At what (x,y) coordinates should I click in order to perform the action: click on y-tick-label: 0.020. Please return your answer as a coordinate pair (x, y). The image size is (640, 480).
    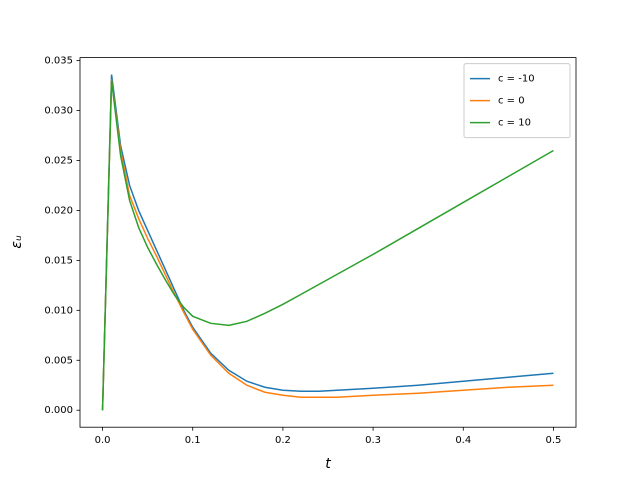
    Looking at the image, I should click on (58, 210).